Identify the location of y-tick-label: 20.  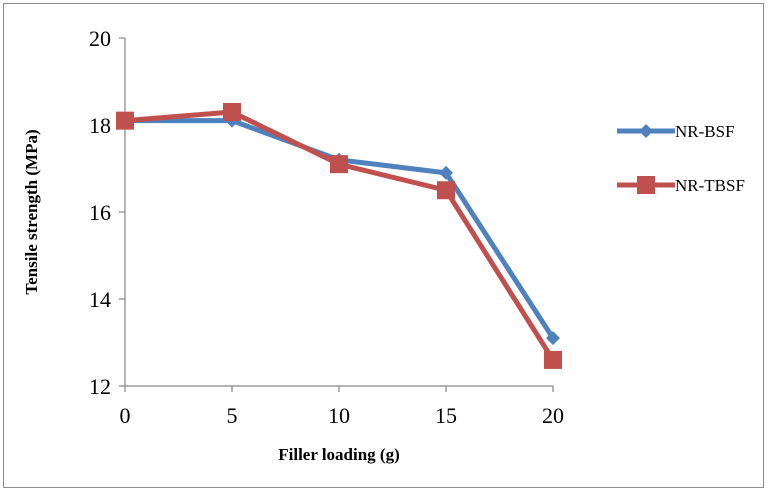
(100, 38).